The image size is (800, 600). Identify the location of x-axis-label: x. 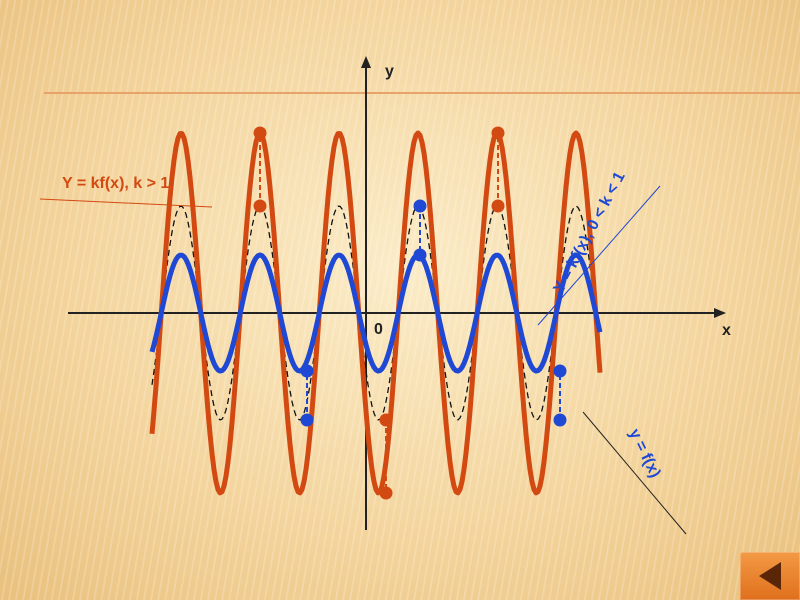
(726, 330).